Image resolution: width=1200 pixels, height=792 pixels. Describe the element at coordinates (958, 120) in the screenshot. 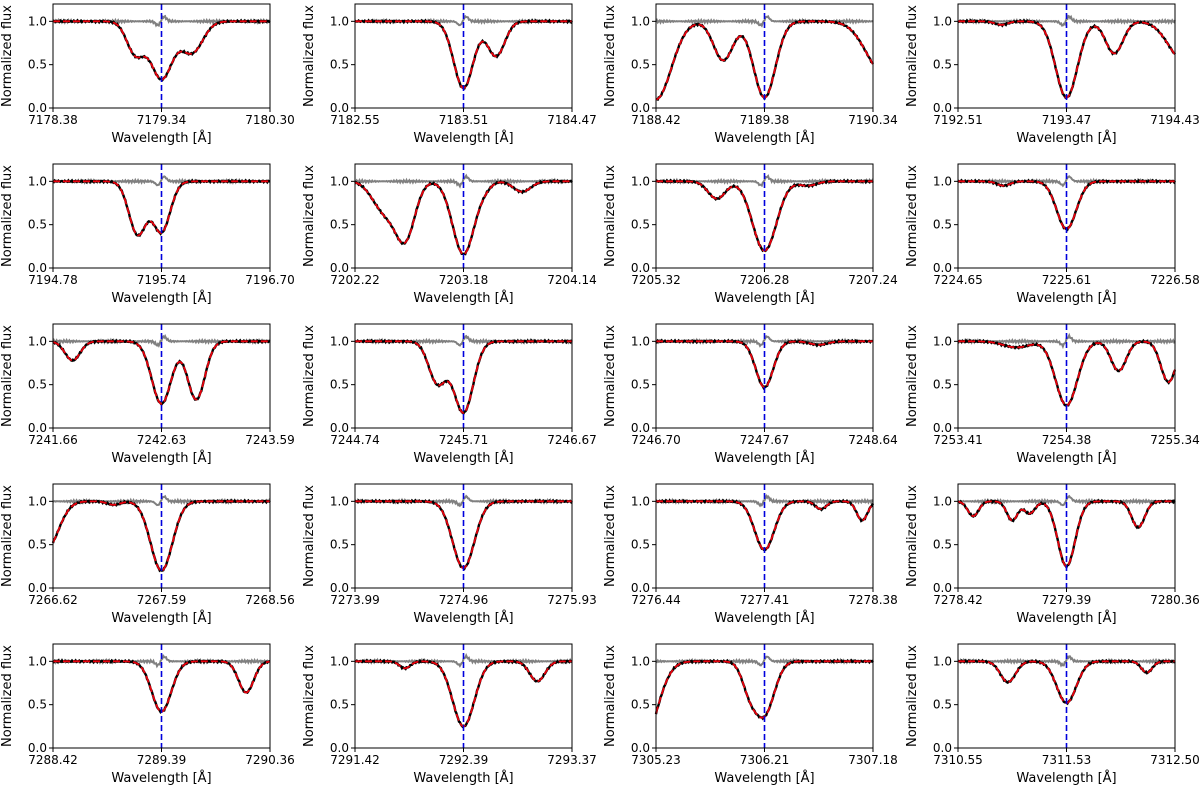

I see `x-tick-label: 7192.51` at that location.